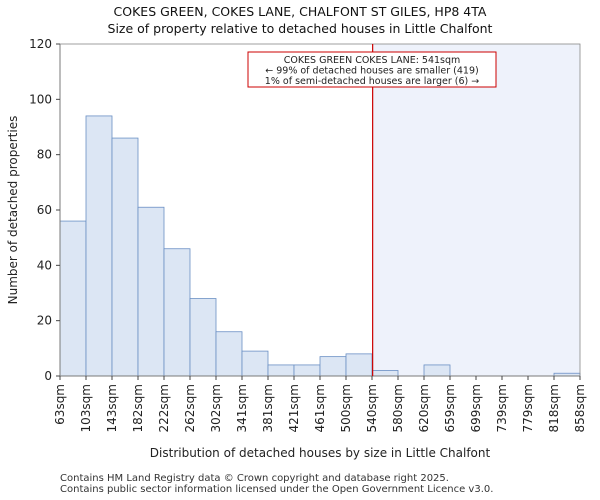 The width and height of the screenshot is (600, 500). Describe the element at coordinates (40, 99) in the screenshot. I see `y-tick-label: 100` at that location.